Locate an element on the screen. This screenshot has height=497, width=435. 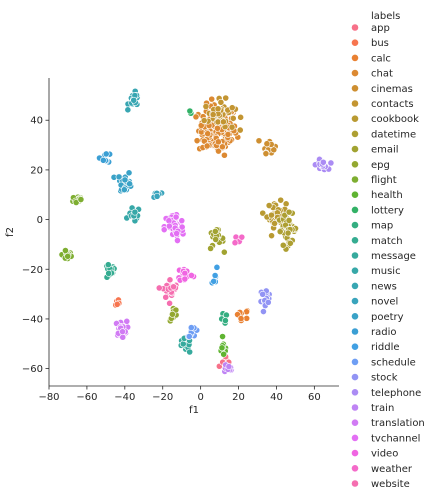
point-stock is located at coordinates (263, 294).